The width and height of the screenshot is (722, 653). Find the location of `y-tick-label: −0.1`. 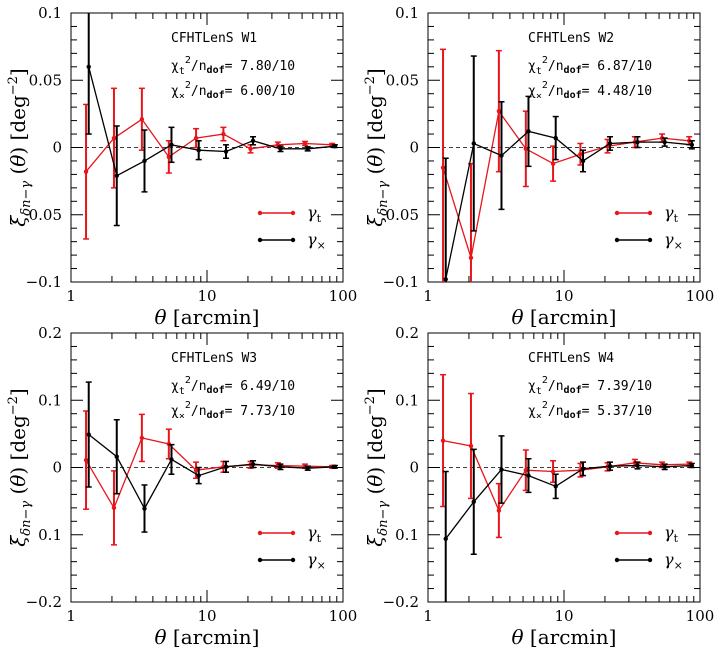

y-tick-label: −0.1 is located at coordinates (44, 282).